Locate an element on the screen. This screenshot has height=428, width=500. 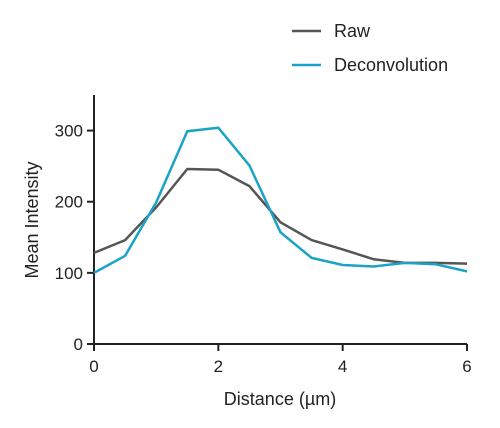
x-axis-label: Distance (µm) is located at coordinates (280, 399).